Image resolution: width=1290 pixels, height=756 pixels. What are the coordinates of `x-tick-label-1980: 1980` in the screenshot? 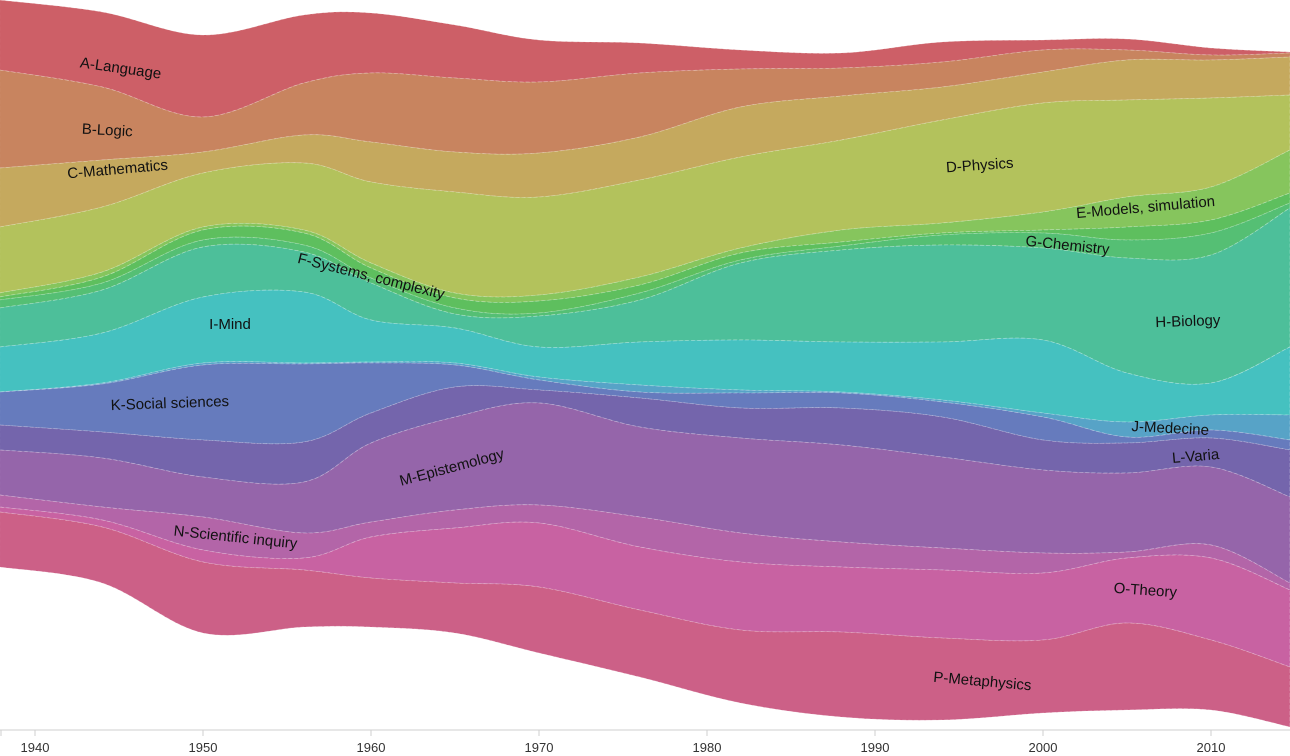 It's located at (707, 747).